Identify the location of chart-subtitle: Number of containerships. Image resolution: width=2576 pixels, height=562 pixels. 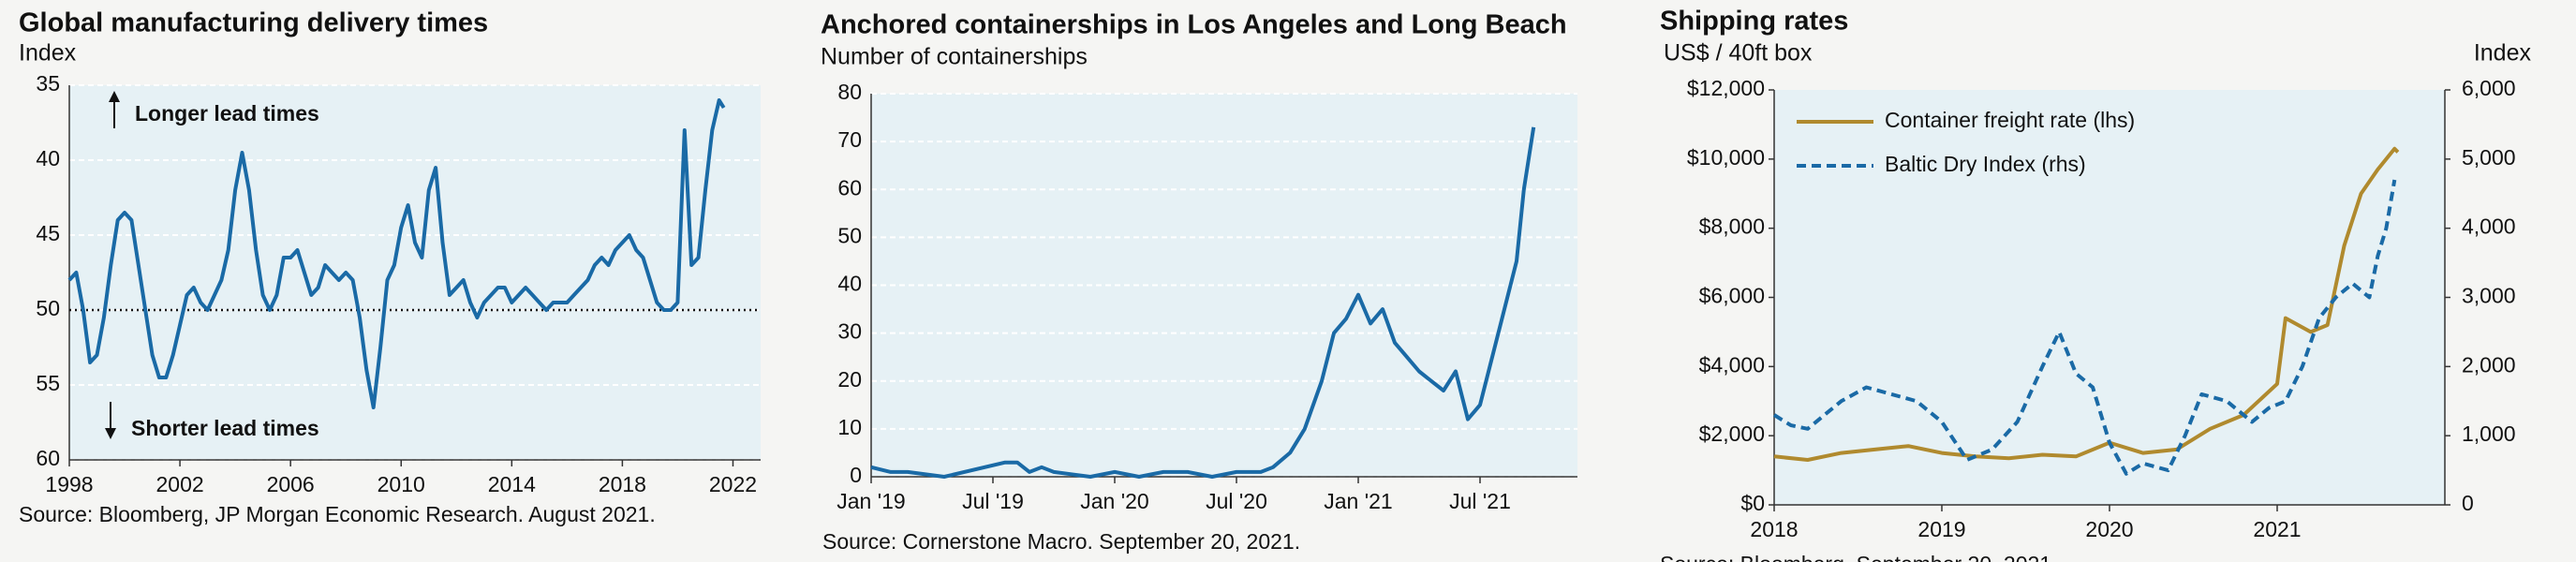
(955, 57).